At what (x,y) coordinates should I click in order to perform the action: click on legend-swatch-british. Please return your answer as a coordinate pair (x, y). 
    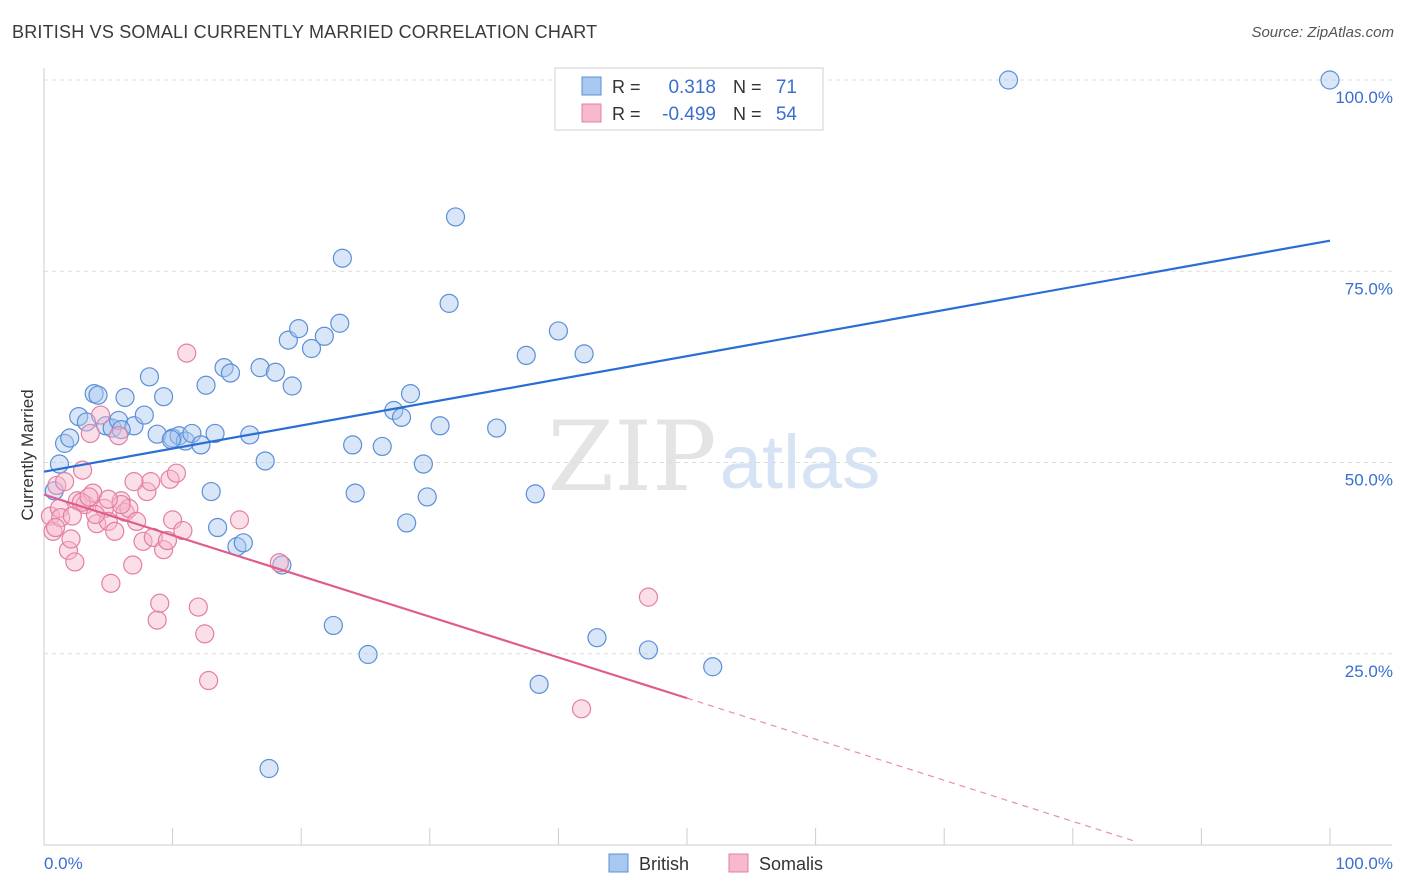
    Looking at the image, I should click on (591, 86).